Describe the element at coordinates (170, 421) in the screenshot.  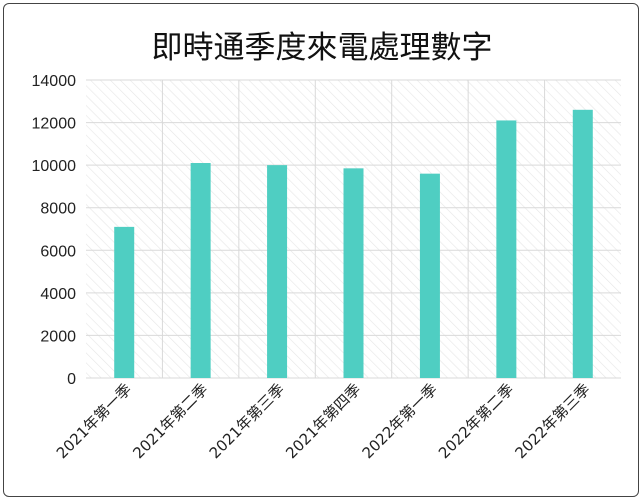
I see `x-tick-label: 2021年第二季` at that location.